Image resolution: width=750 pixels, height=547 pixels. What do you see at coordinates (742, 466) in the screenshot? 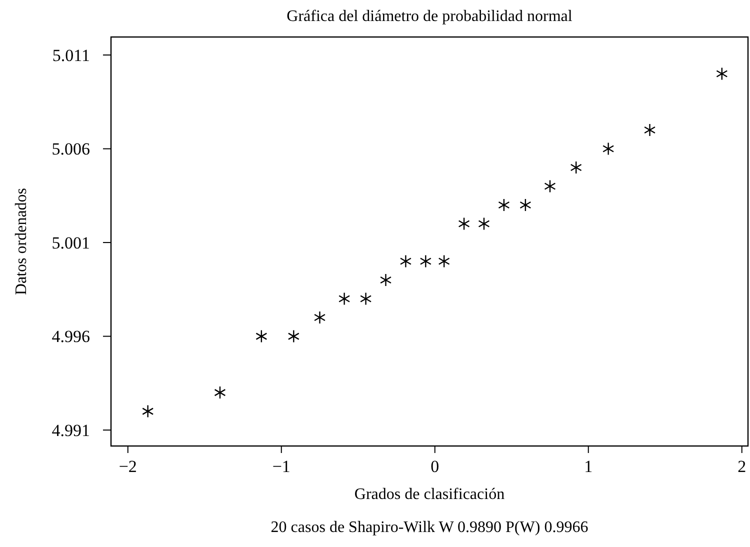
I see `x-tick-label: 2` at bounding box center [742, 466].